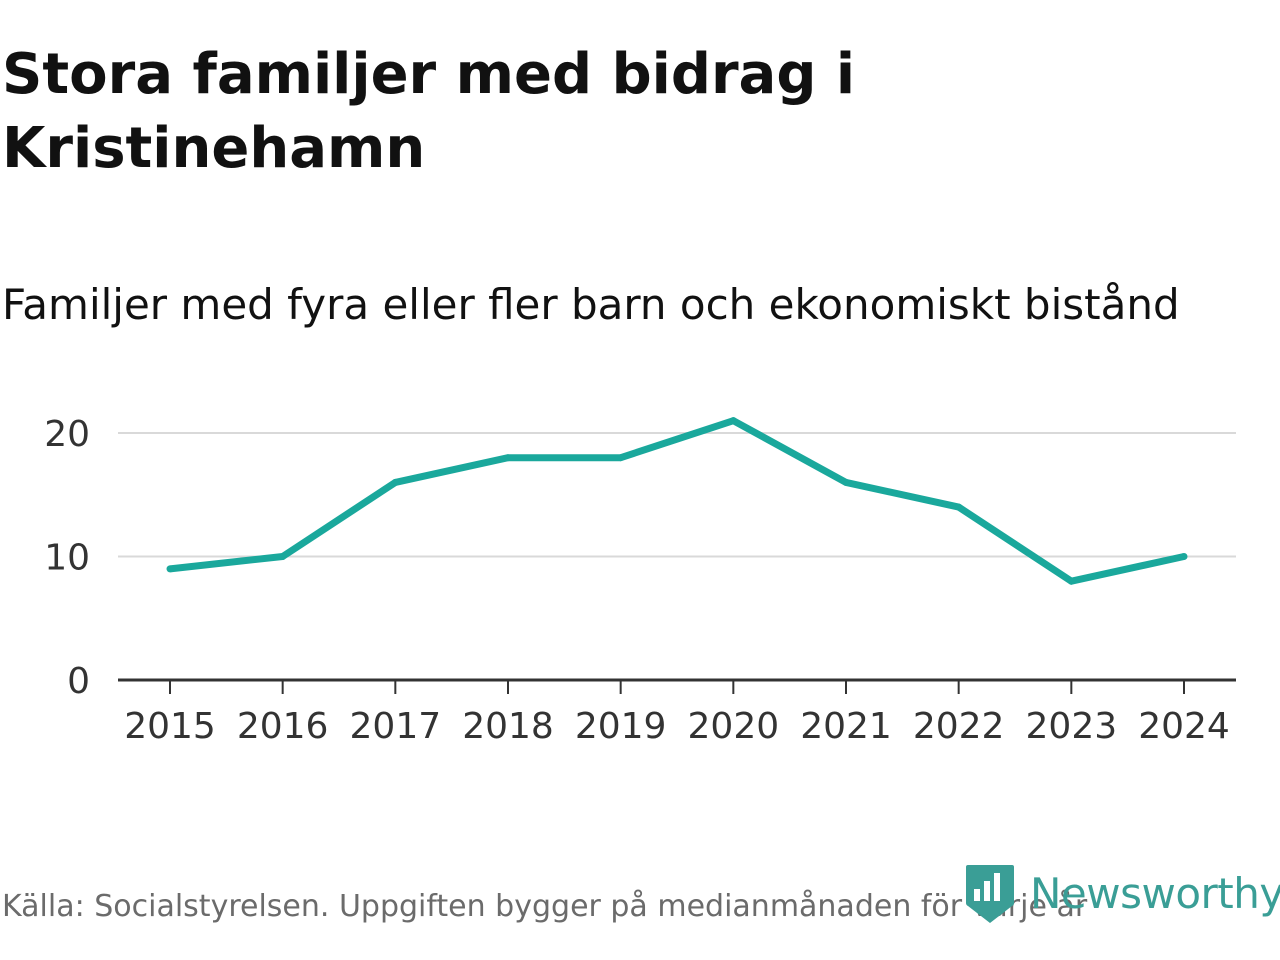 This screenshot has width=1280, height=960. Describe the element at coordinates (677, 495) in the screenshot. I see `grid-lines` at that location.